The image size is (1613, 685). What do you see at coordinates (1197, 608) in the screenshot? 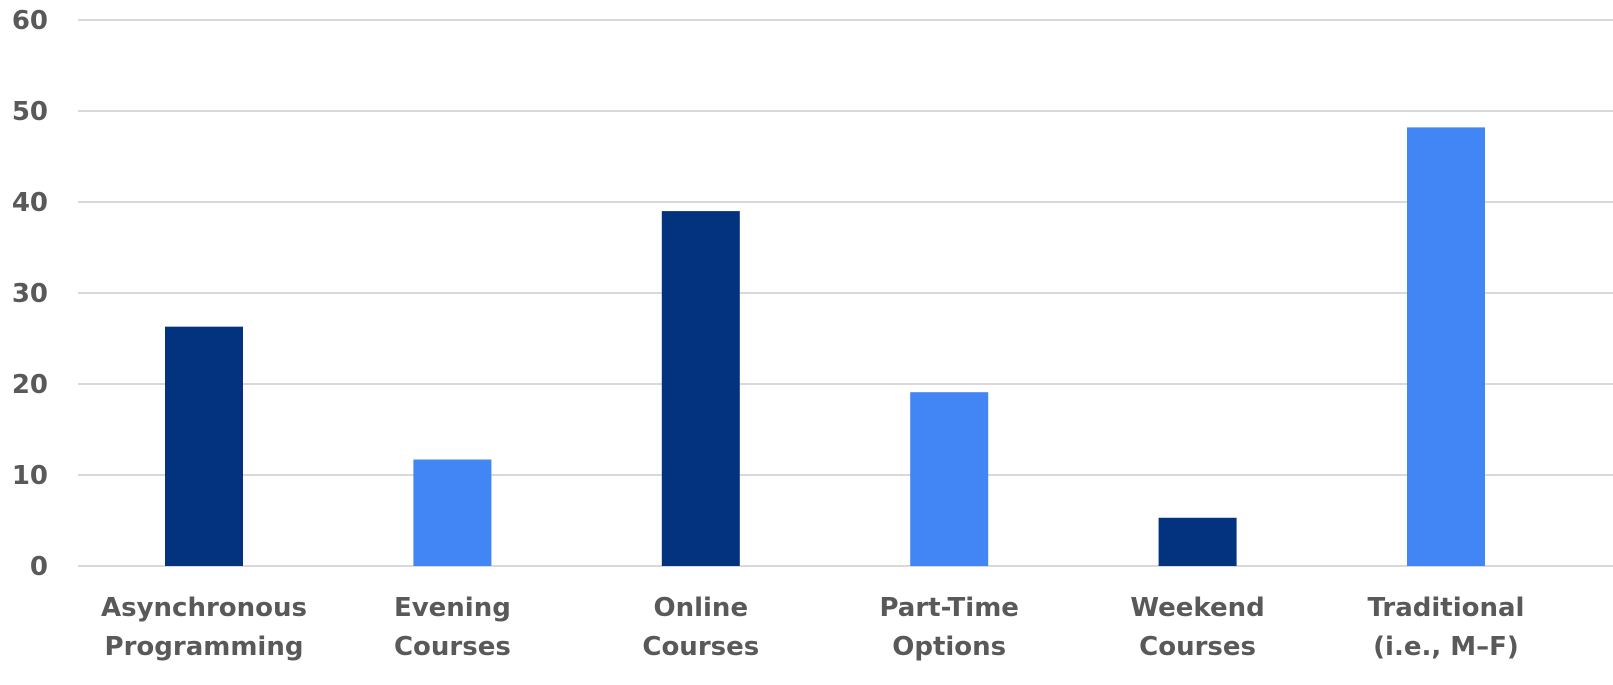
I see `x-tick-label: Weekend` at bounding box center [1197, 608].